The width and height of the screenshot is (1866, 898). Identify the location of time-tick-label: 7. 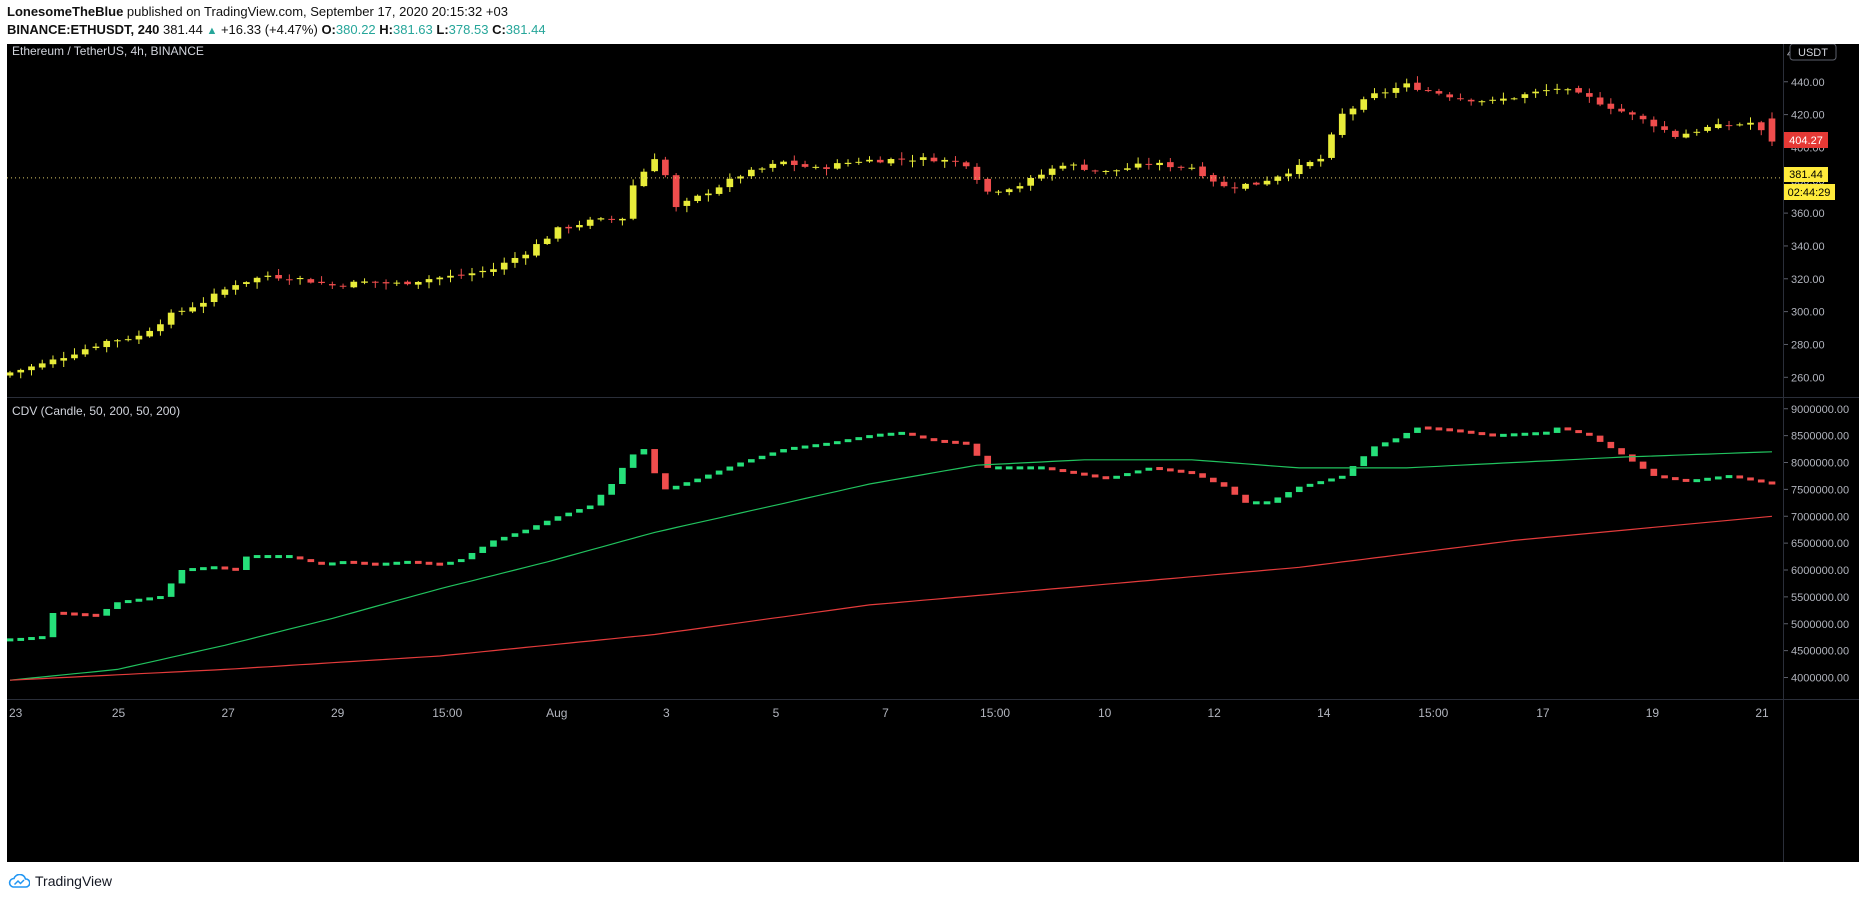
(885, 713).